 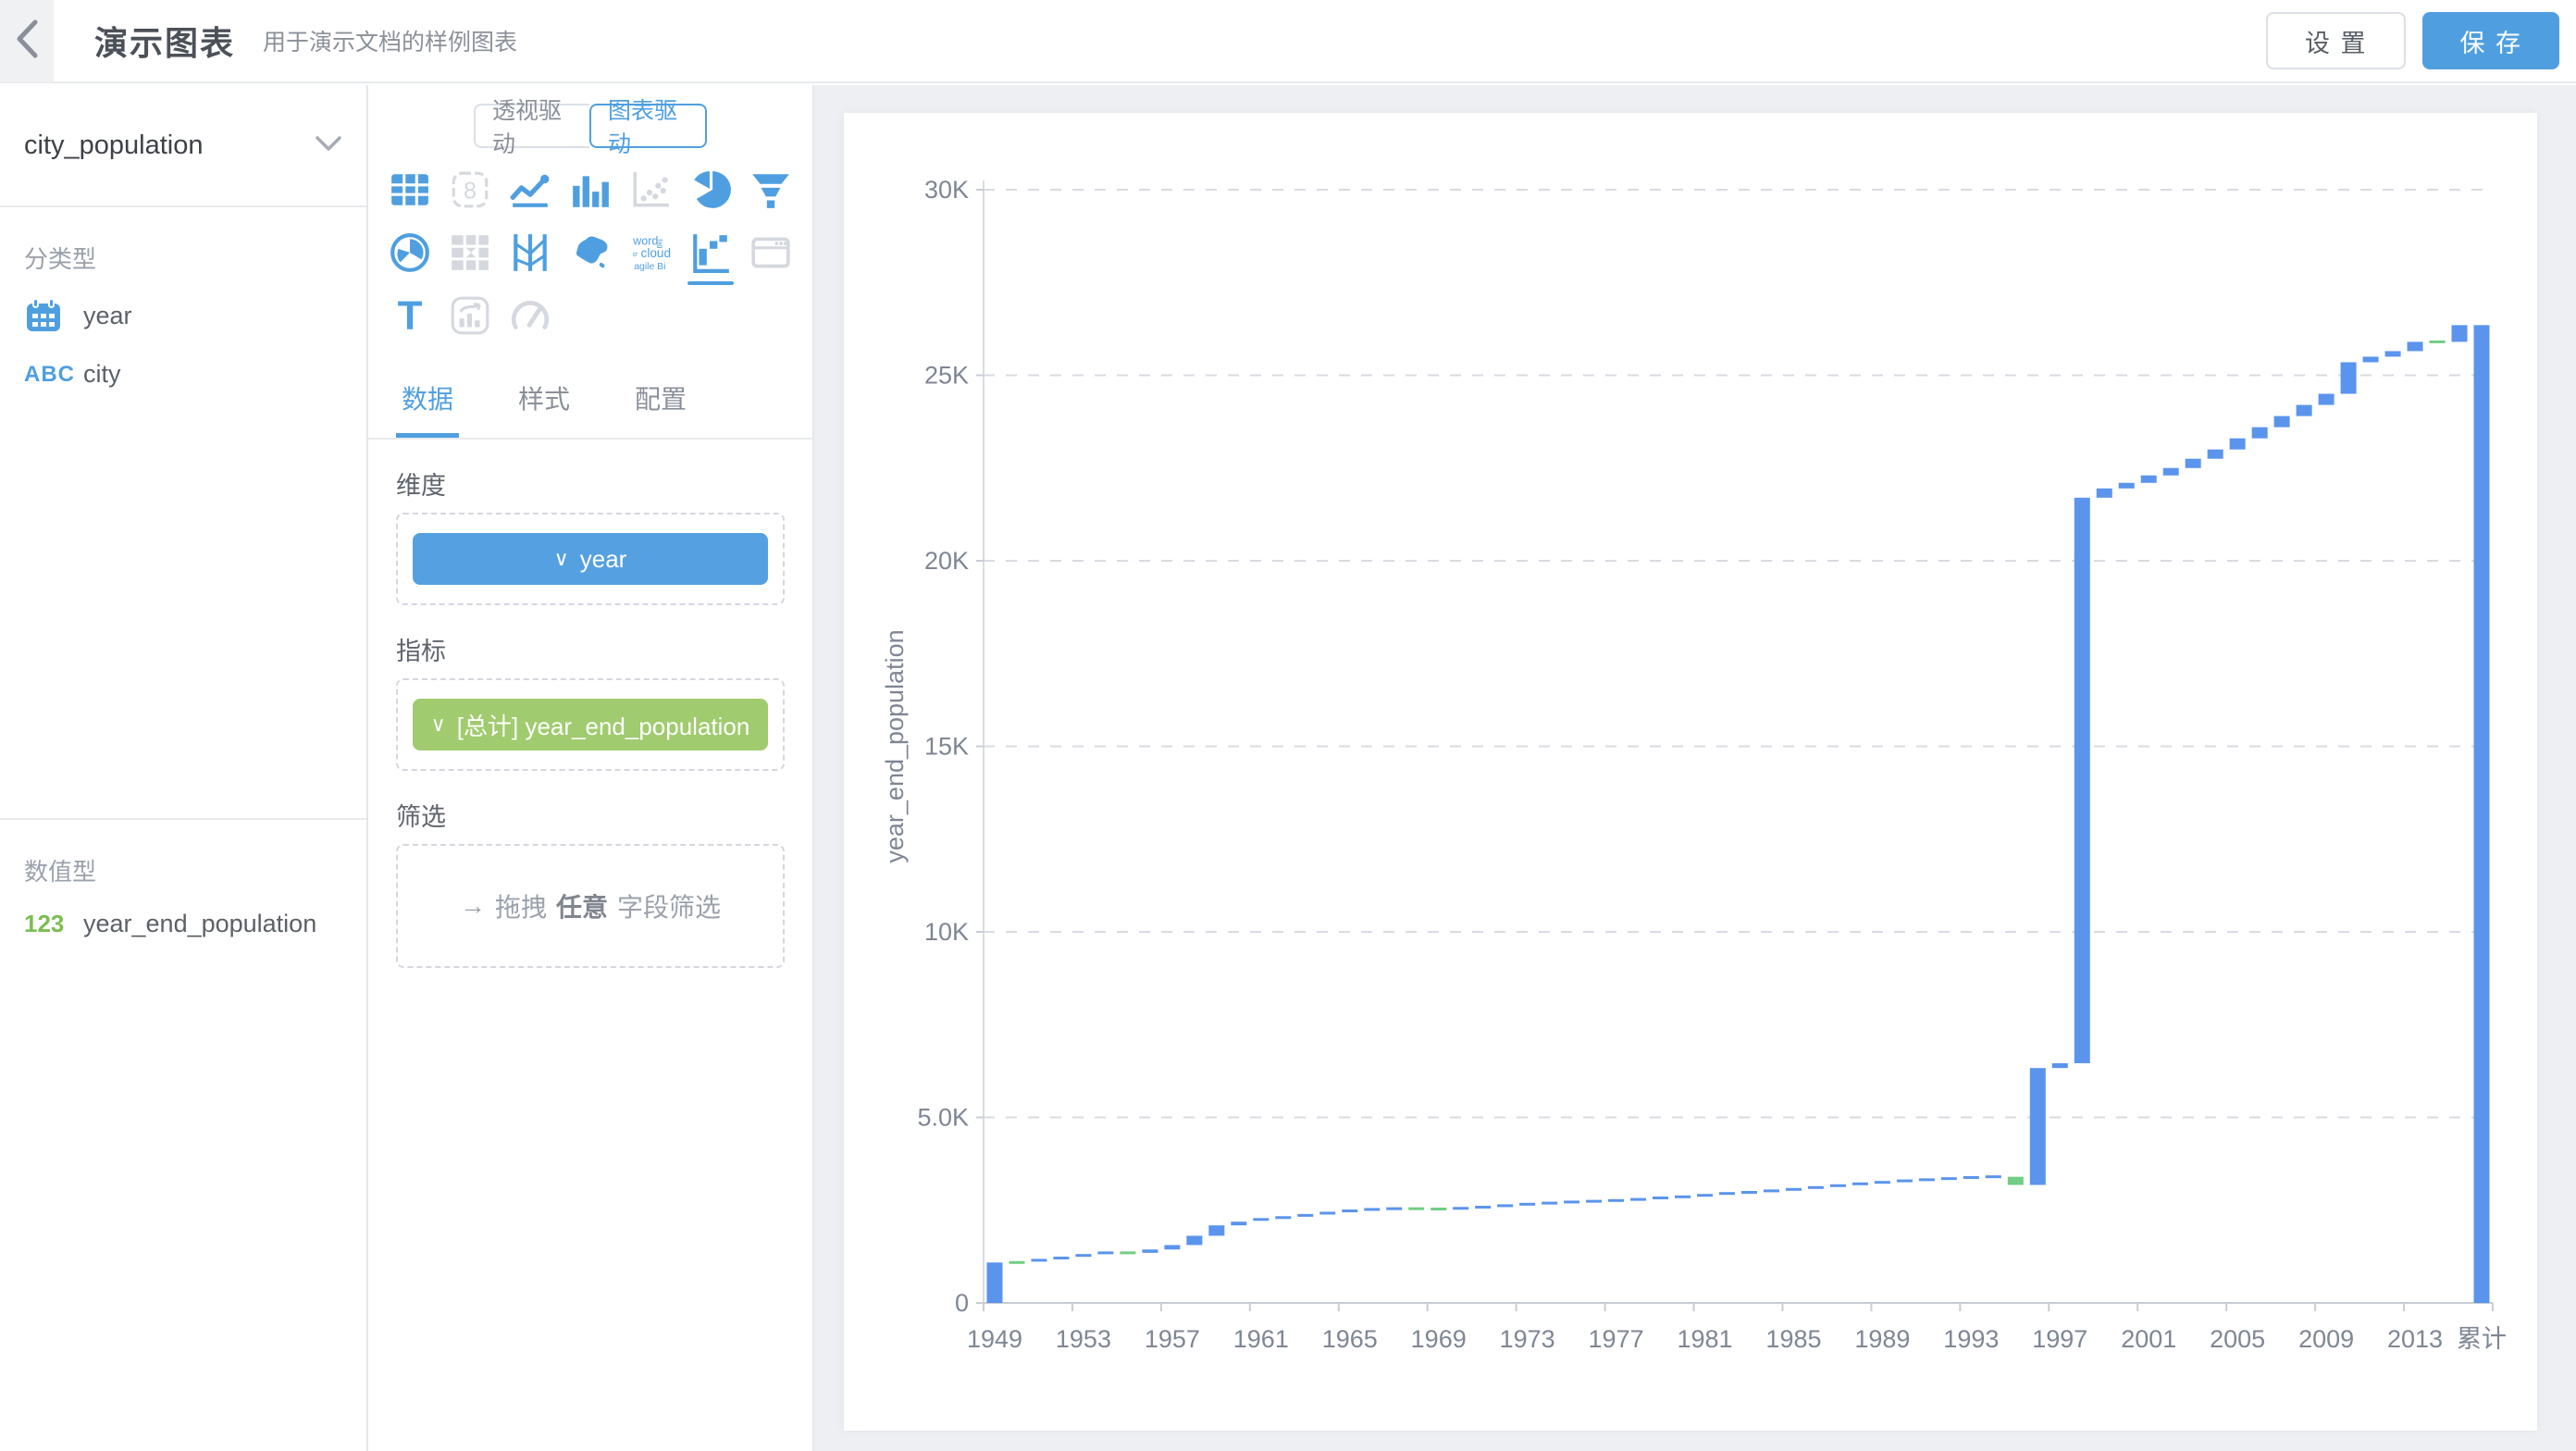 What do you see at coordinates (1172, 1339) in the screenshot?
I see `svg-text: 1957` at bounding box center [1172, 1339].